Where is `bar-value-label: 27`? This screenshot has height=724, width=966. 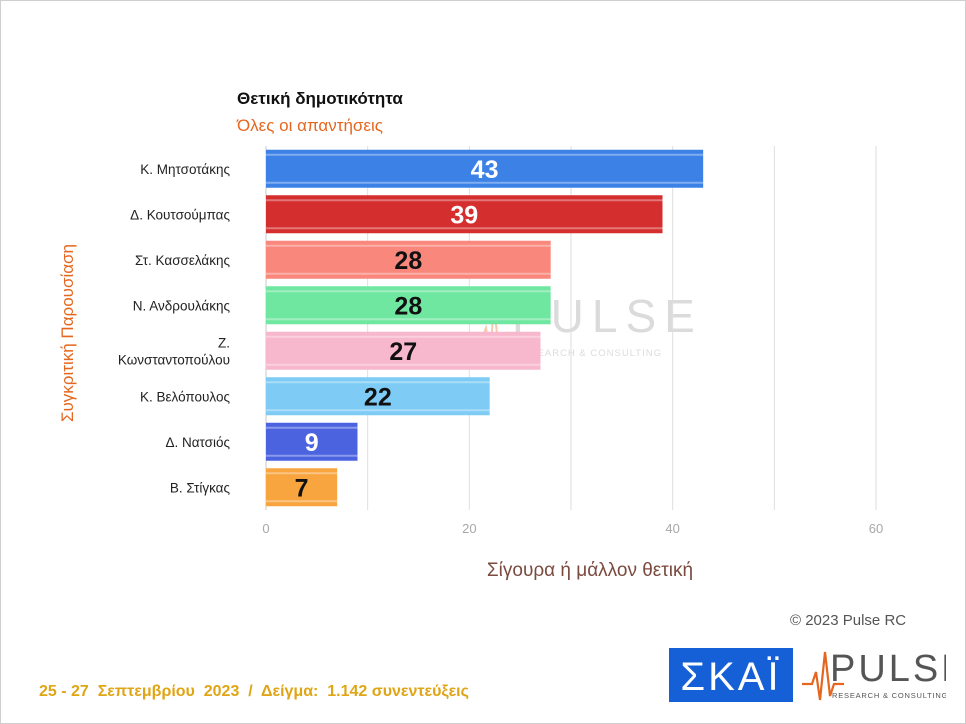 bar-value-label: 27 is located at coordinates (403, 352).